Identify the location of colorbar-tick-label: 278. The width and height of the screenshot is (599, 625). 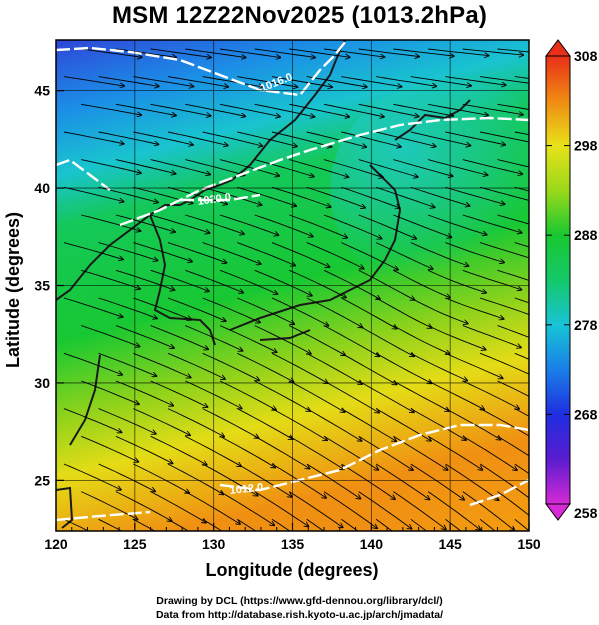
(586, 325).